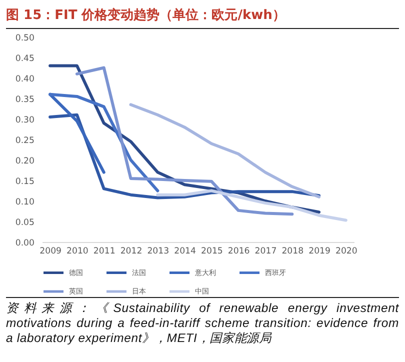 Image resolution: width=405 pixels, height=362 pixels. I want to click on x-tick-label: 2015, so click(212, 251).